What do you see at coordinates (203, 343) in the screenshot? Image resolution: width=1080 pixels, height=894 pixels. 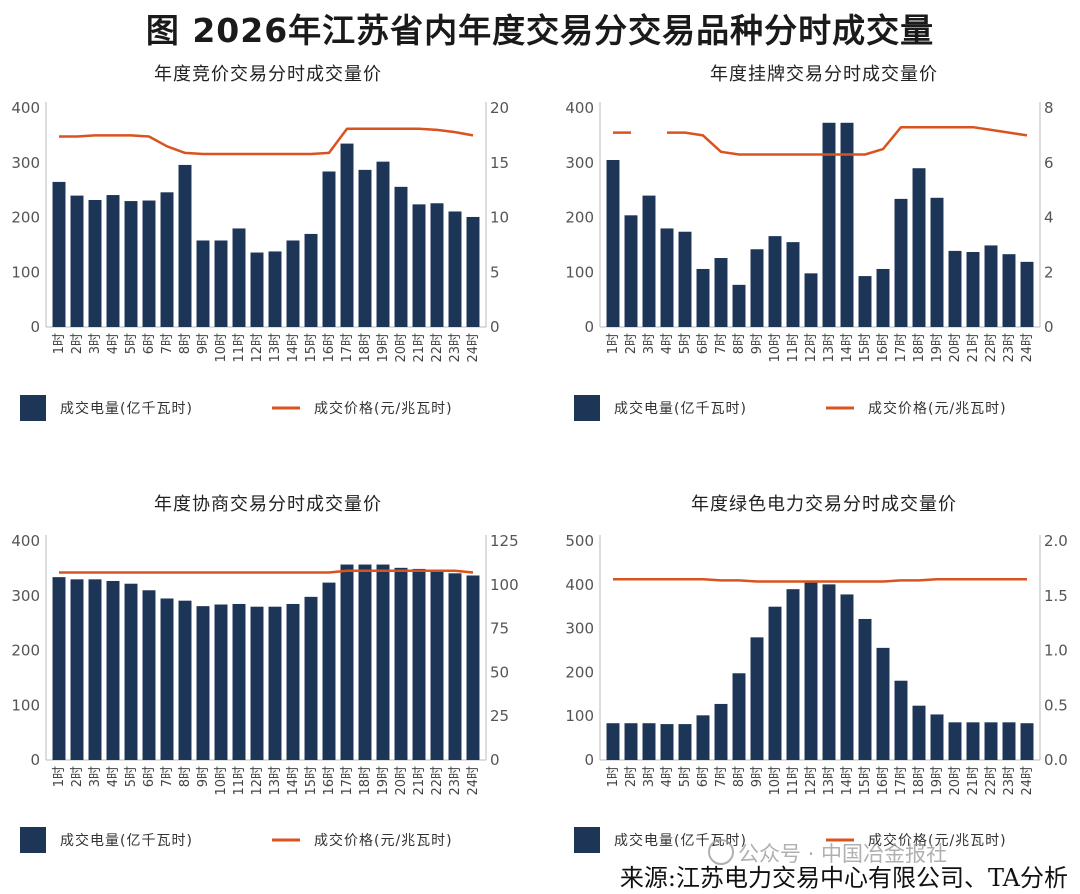 I see `x-axis-tick-label: 9时` at bounding box center [203, 343].